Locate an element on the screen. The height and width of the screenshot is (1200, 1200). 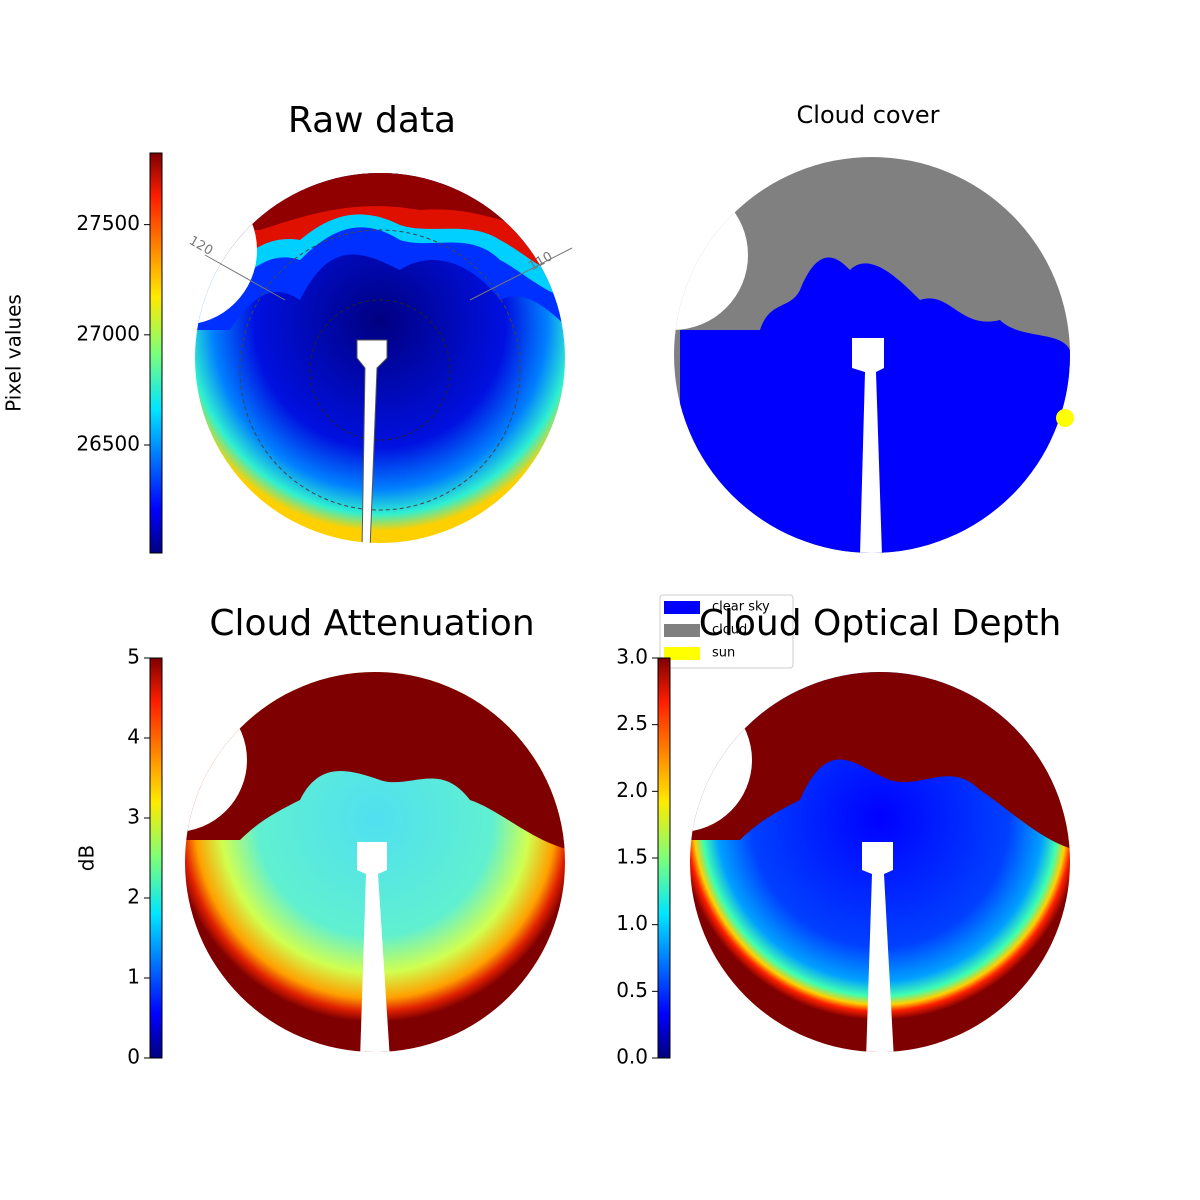
optical-depth-image is located at coordinates (880, 862).